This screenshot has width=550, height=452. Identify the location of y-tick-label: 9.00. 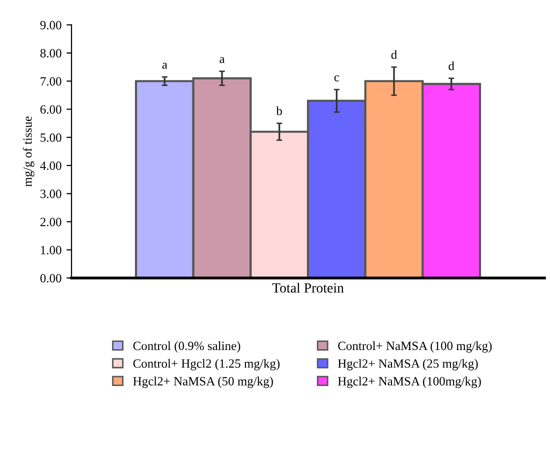
(51, 25).